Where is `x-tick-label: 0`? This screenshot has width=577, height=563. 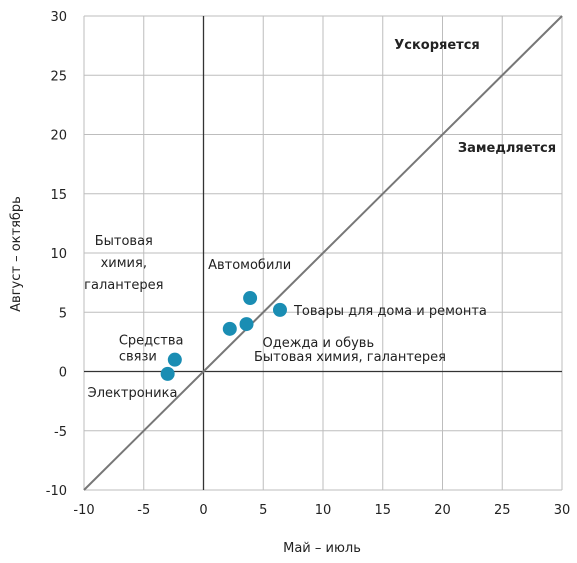 x-tick-label: 0 is located at coordinates (203, 510).